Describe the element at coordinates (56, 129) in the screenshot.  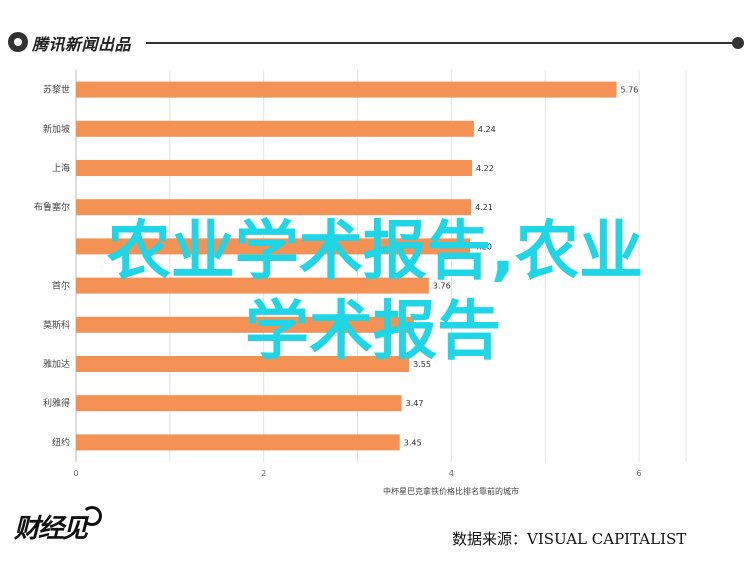
I see `category-label: 新加坡` at that location.